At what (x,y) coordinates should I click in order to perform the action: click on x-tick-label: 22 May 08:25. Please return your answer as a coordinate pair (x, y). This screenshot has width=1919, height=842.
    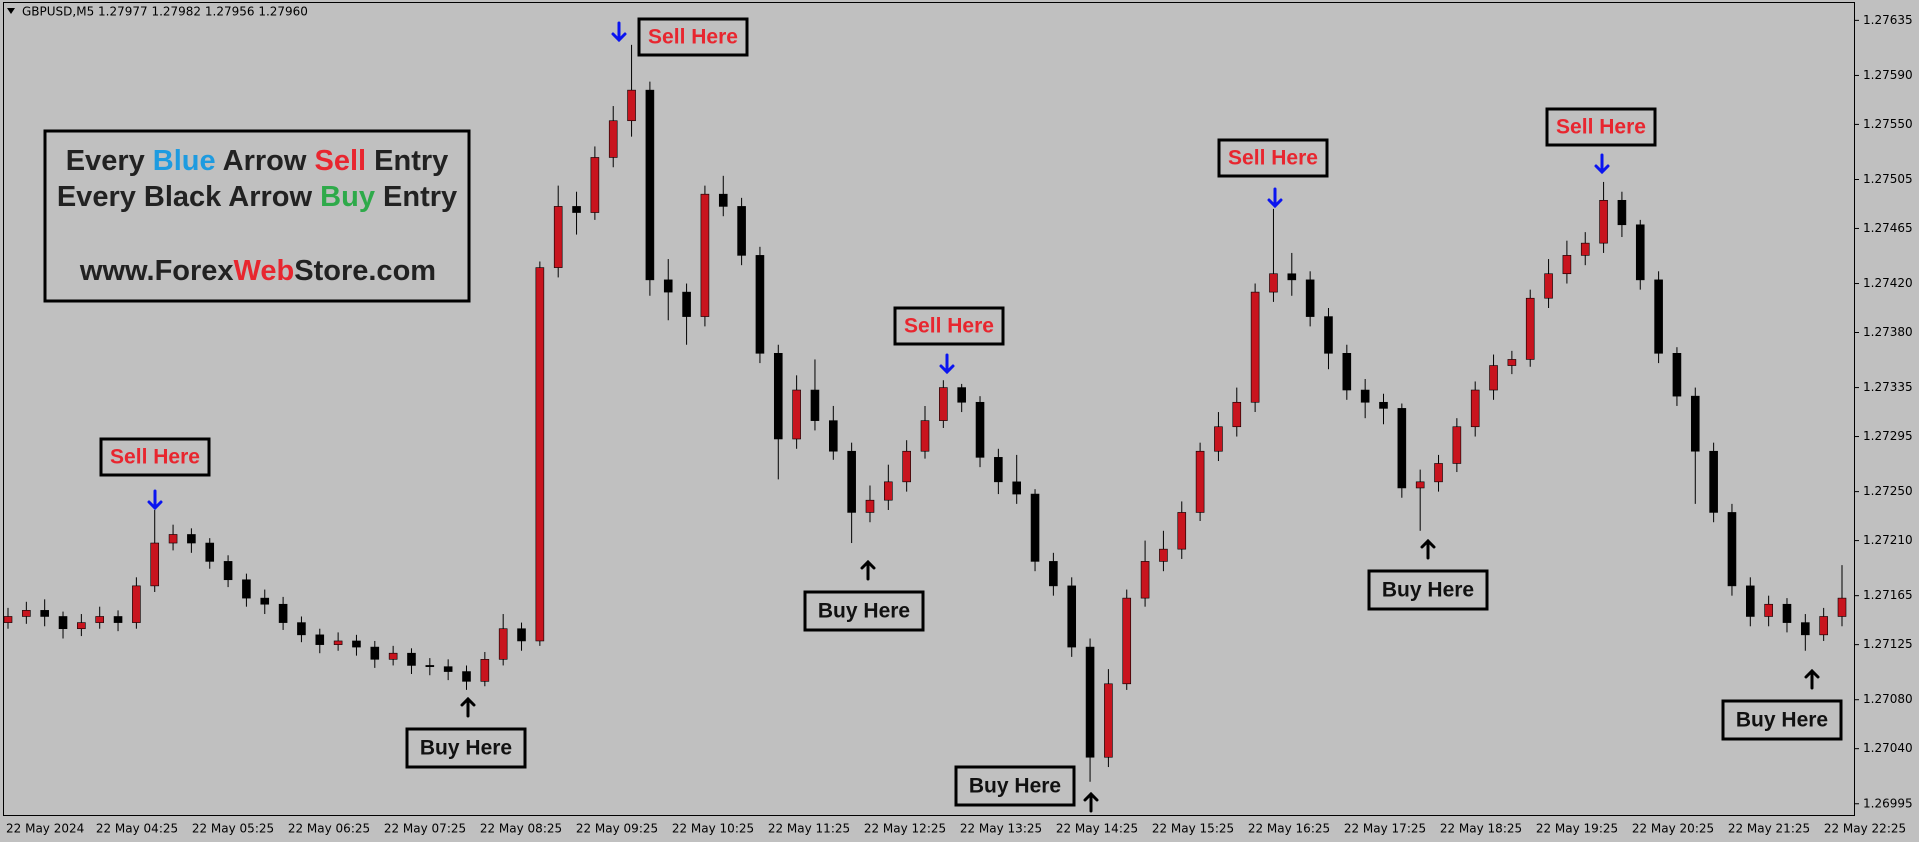
    Looking at the image, I should click on (521, 829).